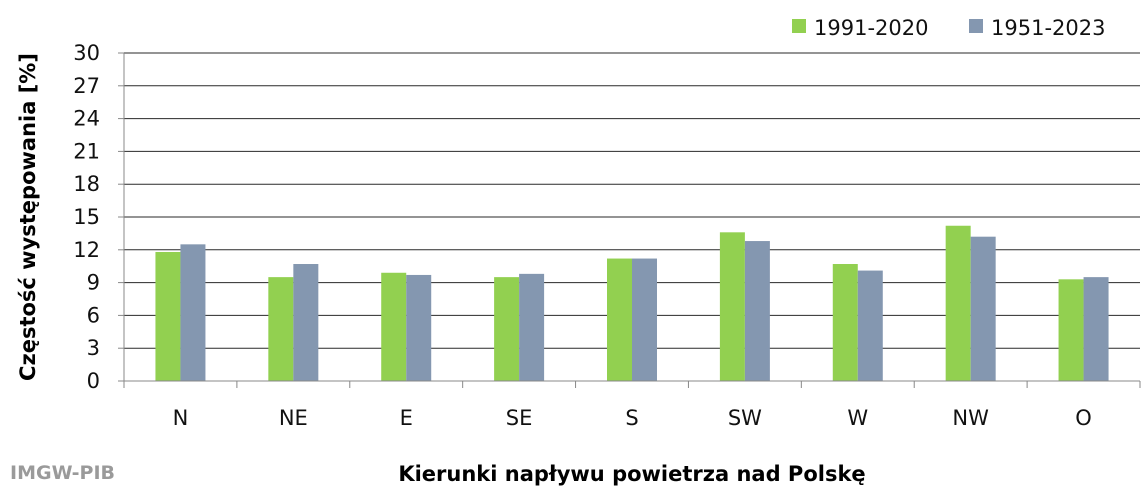 Image resolution: width=1148 pixels, height=500 pixels. What do you see at coordinates (1083, 418) in the screenshot?
I see `x-tick-label: O` at bounding box center [1083, 418].